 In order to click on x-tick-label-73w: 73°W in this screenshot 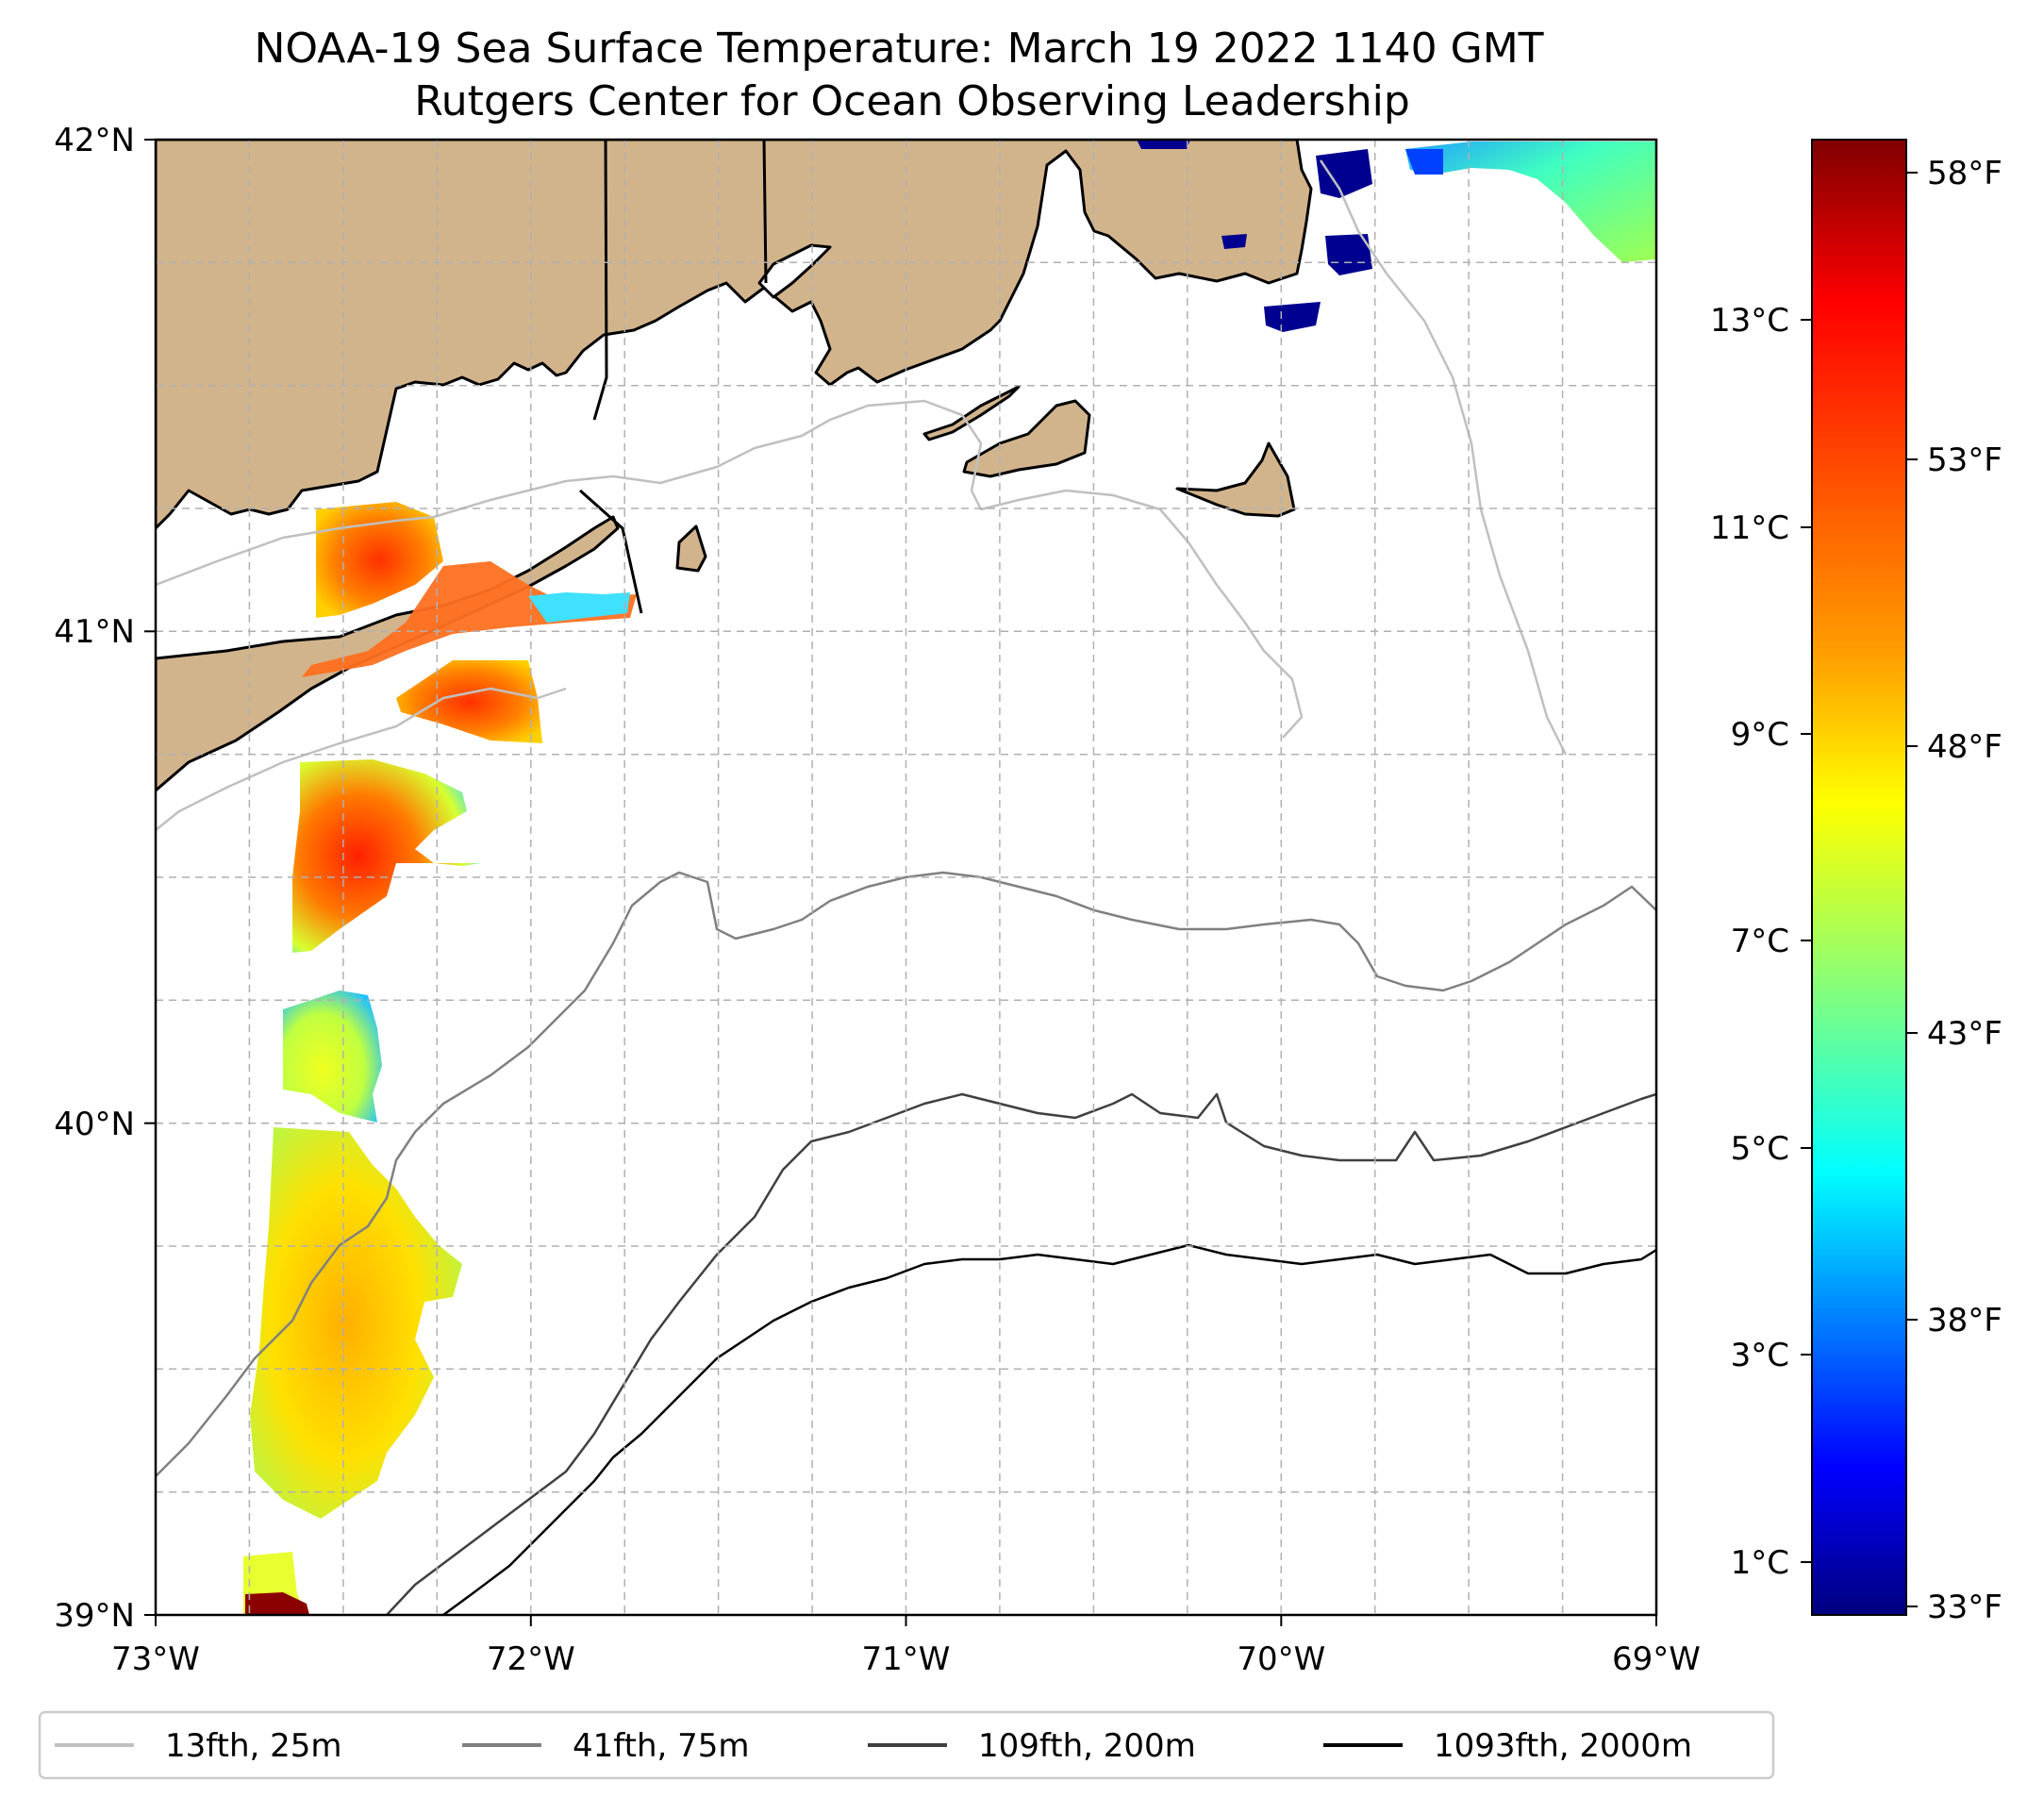, I will do `click(155, 1659)`.